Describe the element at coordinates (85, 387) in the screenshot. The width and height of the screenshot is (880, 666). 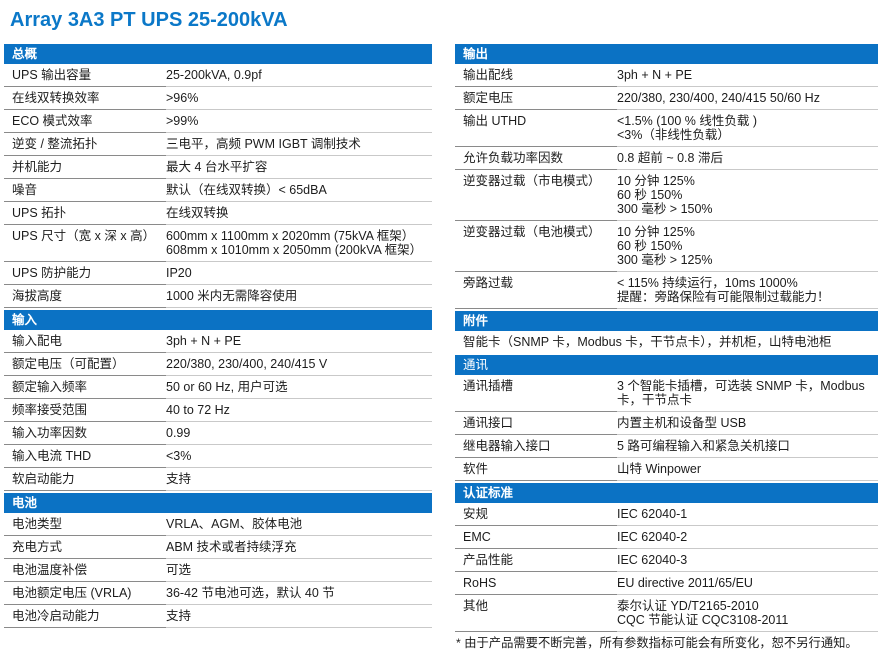
I see `spec-label: 额定输入频率` at that location.